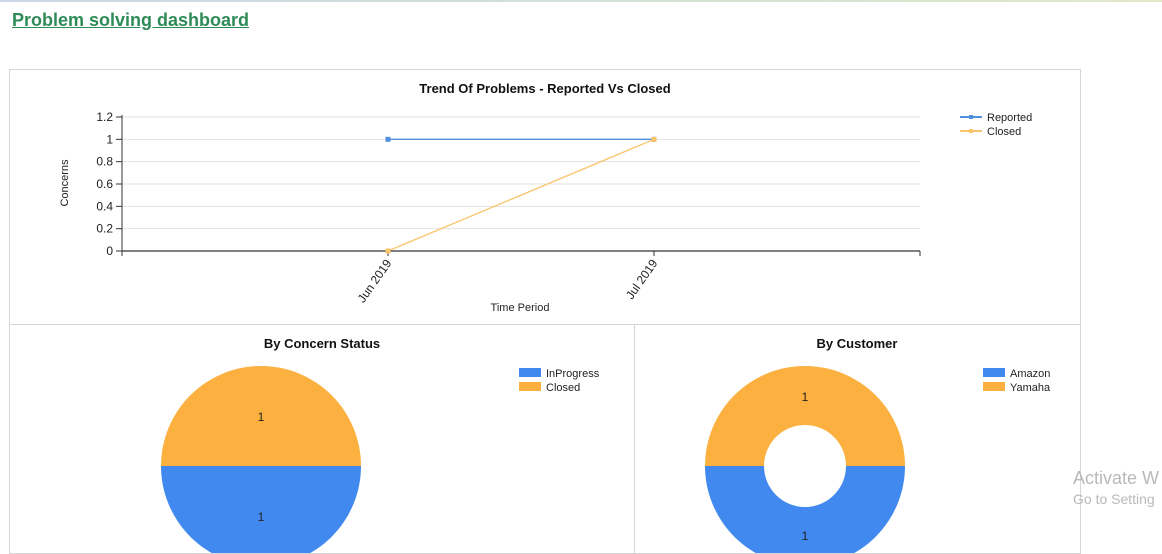 The height and width of the screenshot is (554, 1162). Describe the element at coordinates (375, 280) in the screenshot. I see `trend-x-tick-label: Jun 2019` at that location.